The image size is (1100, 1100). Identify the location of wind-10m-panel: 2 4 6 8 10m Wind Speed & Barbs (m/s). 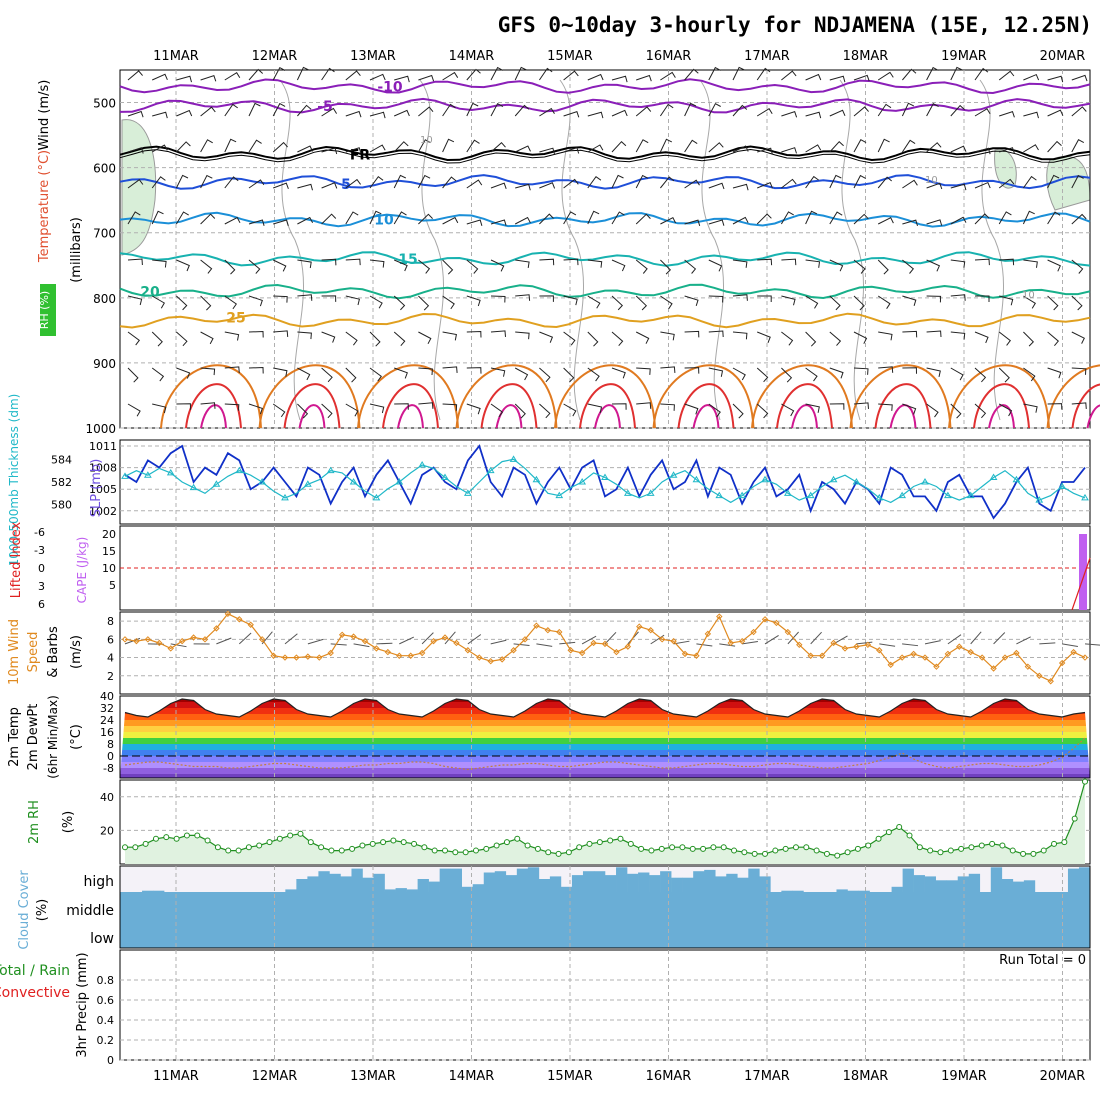
(553, 652).